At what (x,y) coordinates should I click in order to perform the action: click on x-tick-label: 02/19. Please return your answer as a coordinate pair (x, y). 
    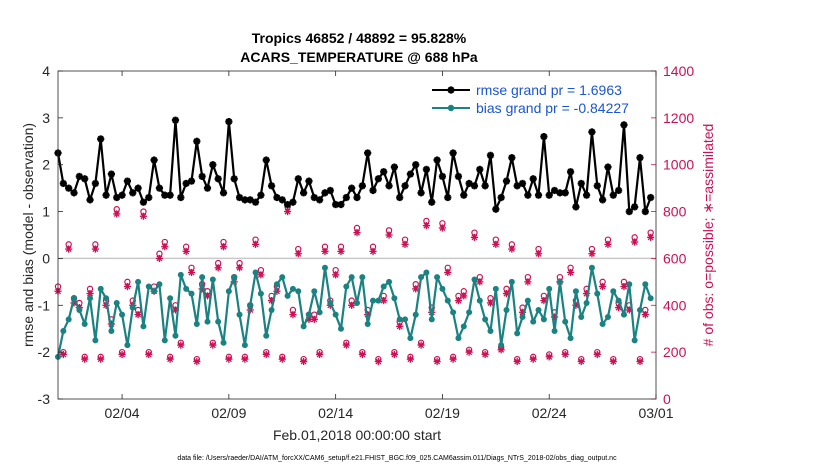
    Looking at the image, I should click on (442, 413).